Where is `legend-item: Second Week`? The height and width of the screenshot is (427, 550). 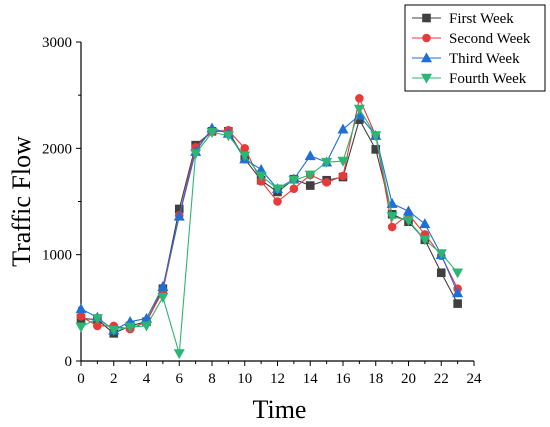
legend-item: Second Week is located at coordinates (471, 39).